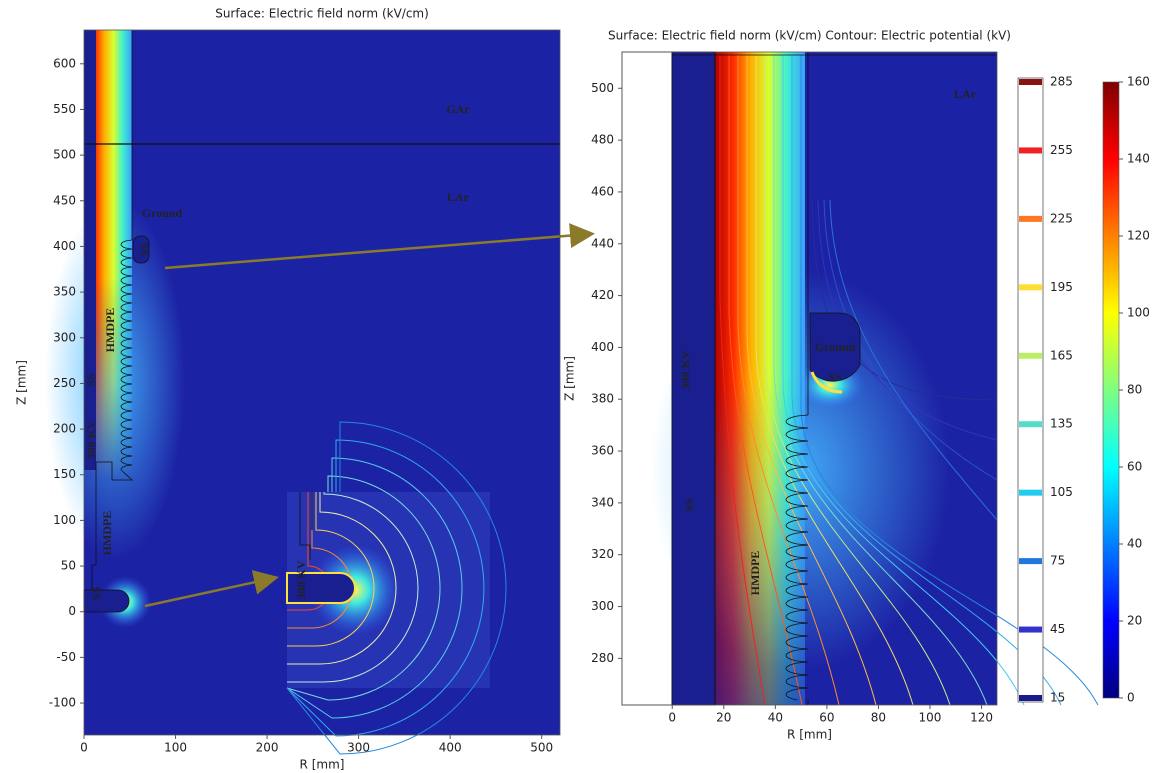 Image resolution: width=1156 pixels, height=773 pixels. Describe the element at coordinates (602, 295) in the screenshot. I see `y-tick-label: 420` at that location.